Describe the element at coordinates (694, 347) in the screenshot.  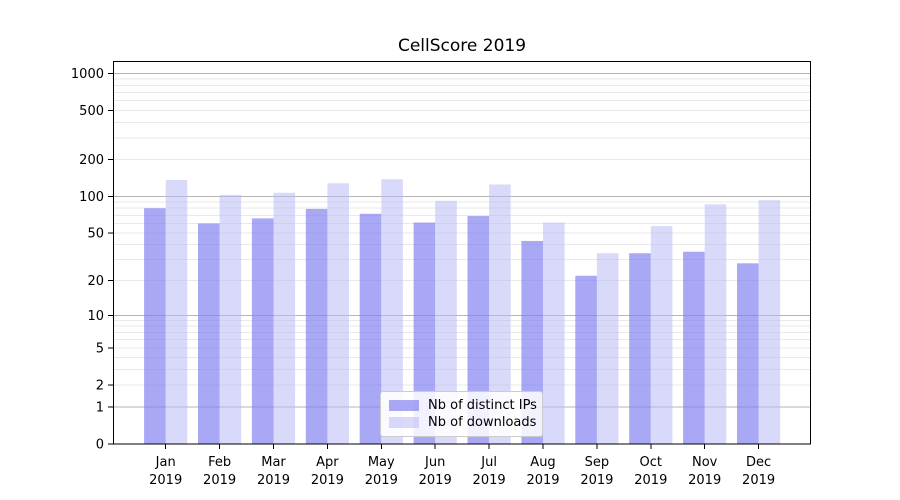
I see `bar-nov-distinct-ips` at that location.